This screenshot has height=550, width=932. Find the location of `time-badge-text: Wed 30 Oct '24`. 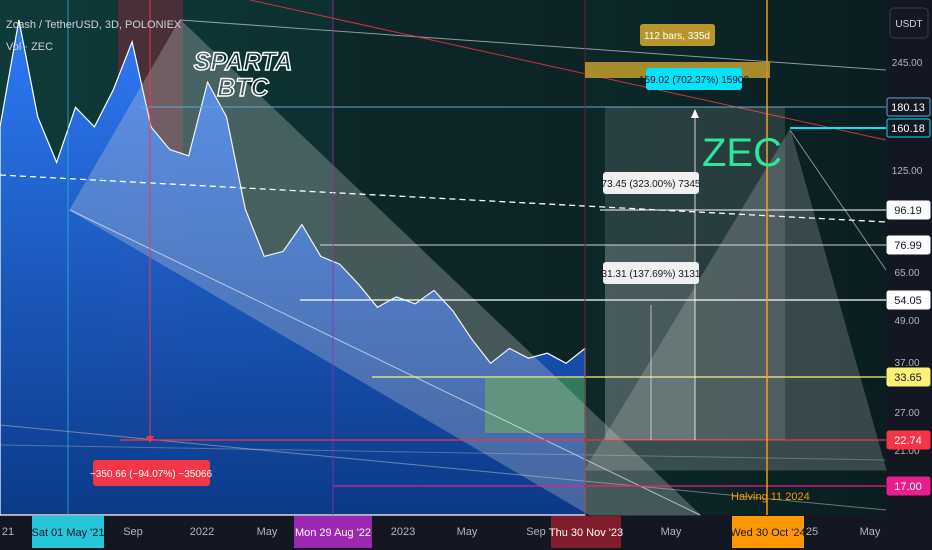

time-badge-text: Wed 30 Oct '24 is located at coordinates (767, 533).